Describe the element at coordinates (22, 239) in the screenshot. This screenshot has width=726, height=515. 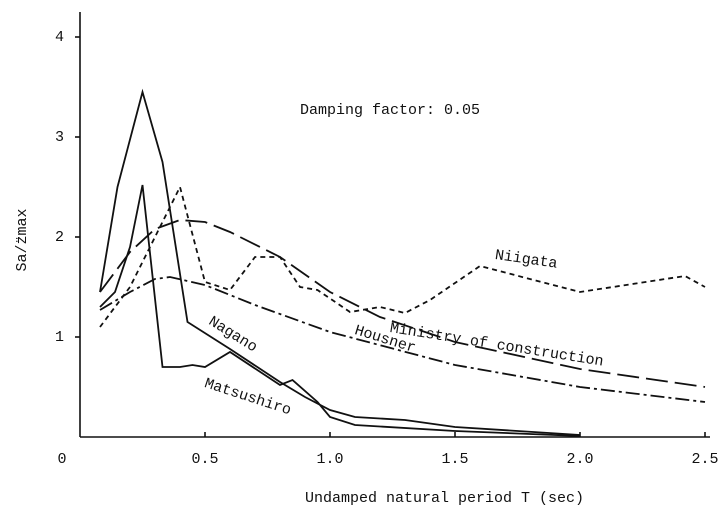
I see `y-axis-label: Sa/z̈max` at that location.